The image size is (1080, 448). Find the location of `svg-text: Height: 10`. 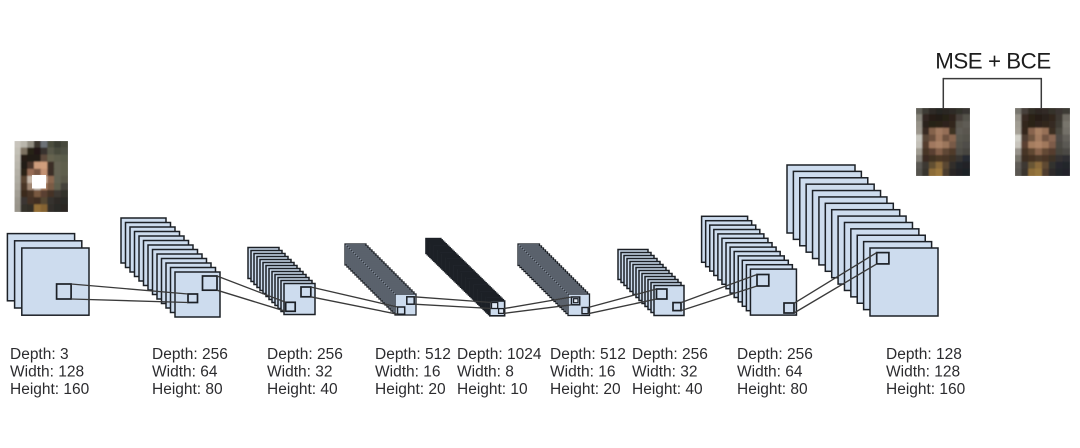

svg-text: Height: 10 is located at coordinates (492, 389).